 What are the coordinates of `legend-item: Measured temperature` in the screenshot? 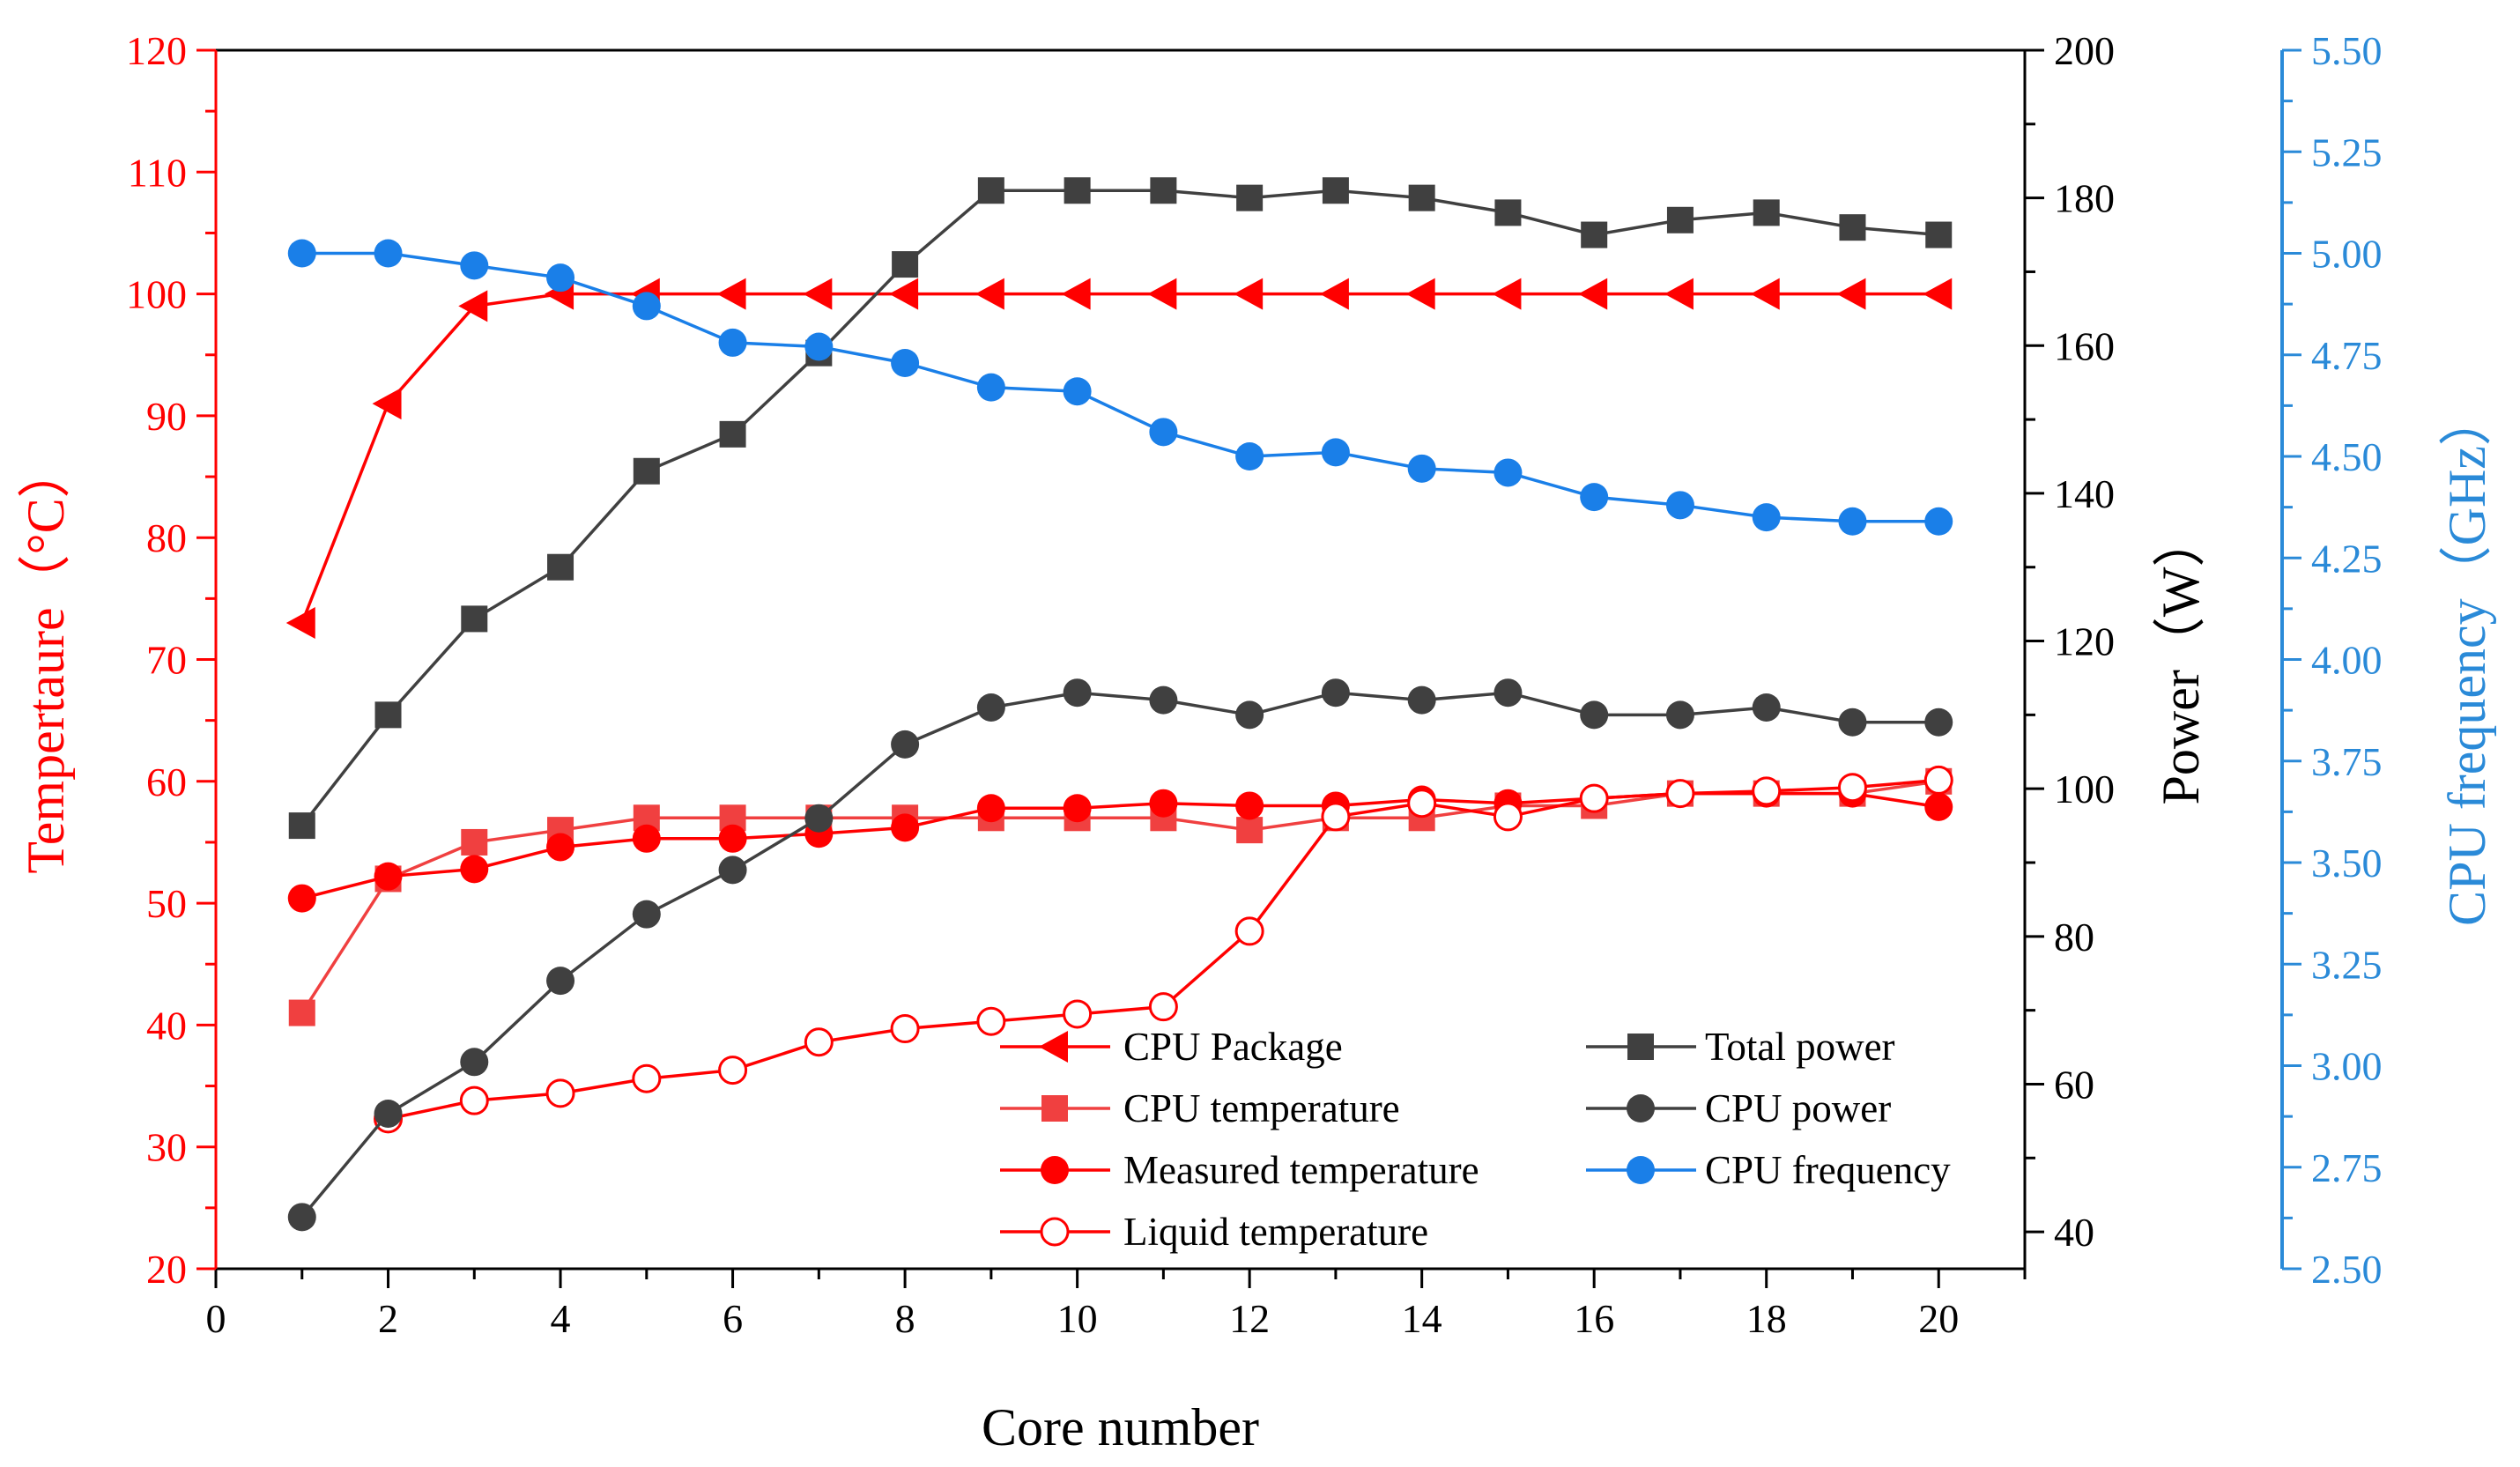 It's located at (1239, 1170).